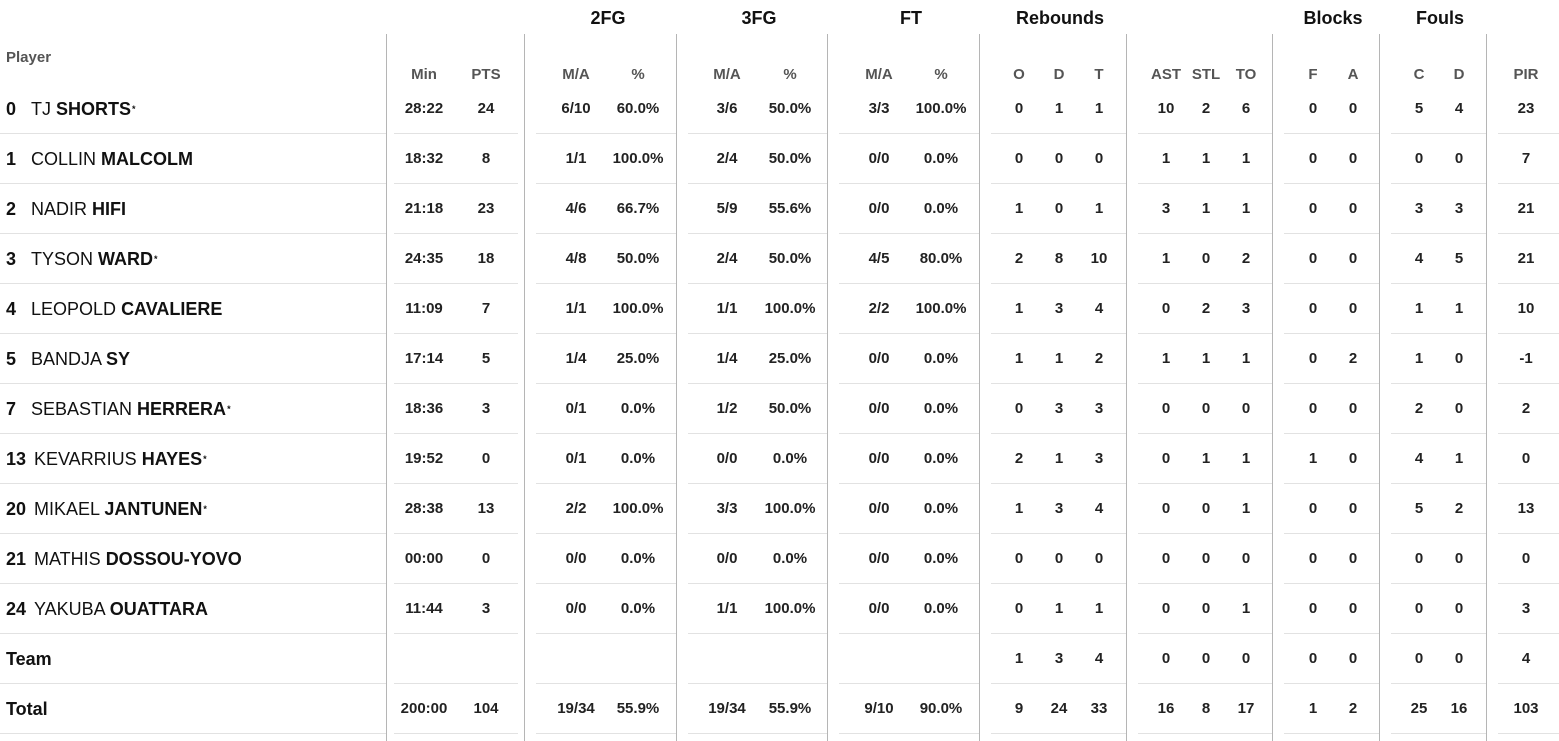 This screenshot has height=741, width=1559. What do you see at coordinates (576, 208) in the screenshot?
I see `stat-2fg-made-attempted: 4/6` at bounding box center [576, 208].